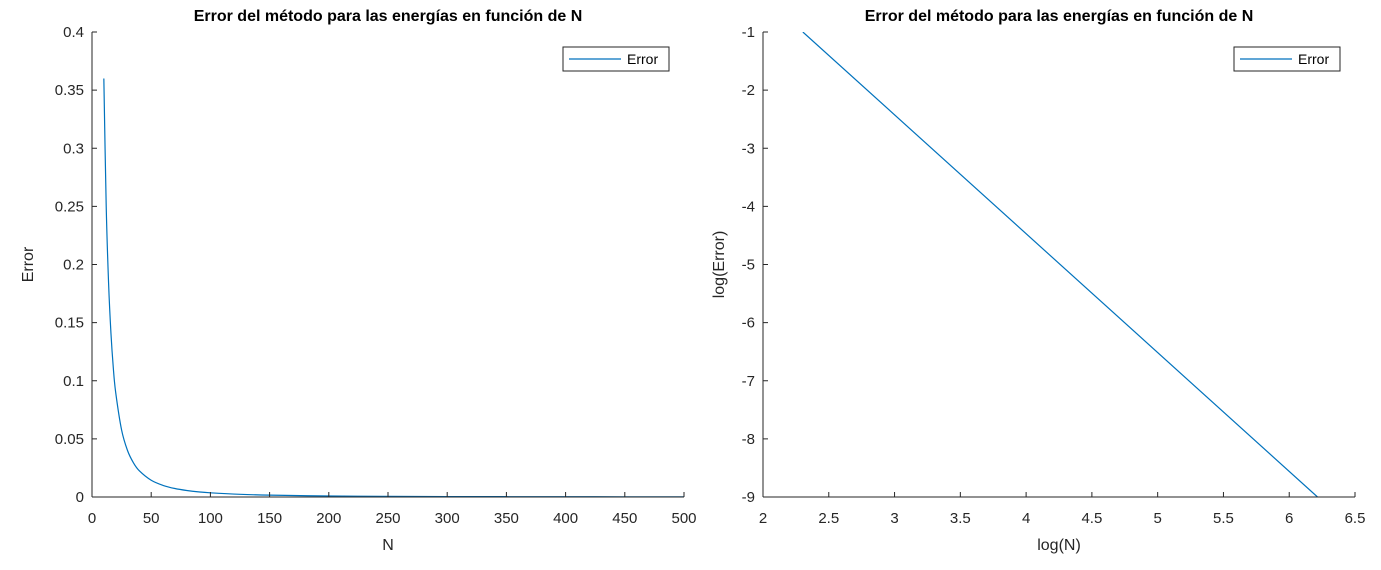  Describe the element at coordinates (328, 518) in the screenshot. I see `x-tick-label: 200` at that location.